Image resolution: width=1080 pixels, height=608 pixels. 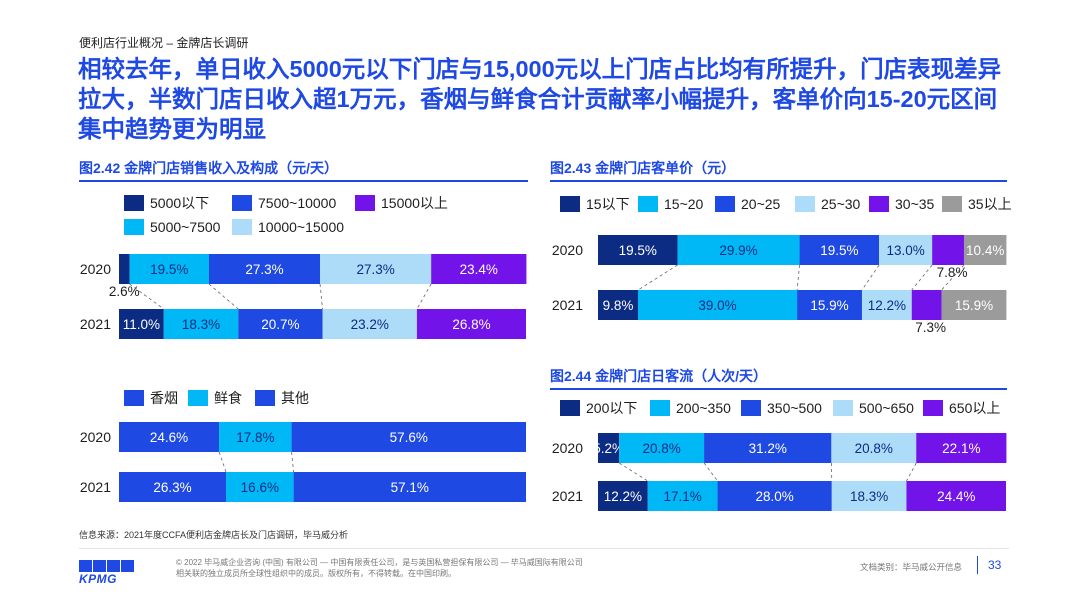 What do you see at coordinates (761, 204) in the screenshot?
I see `ticket-legend-label-2: 20~25` at bounding box center [761, 204].